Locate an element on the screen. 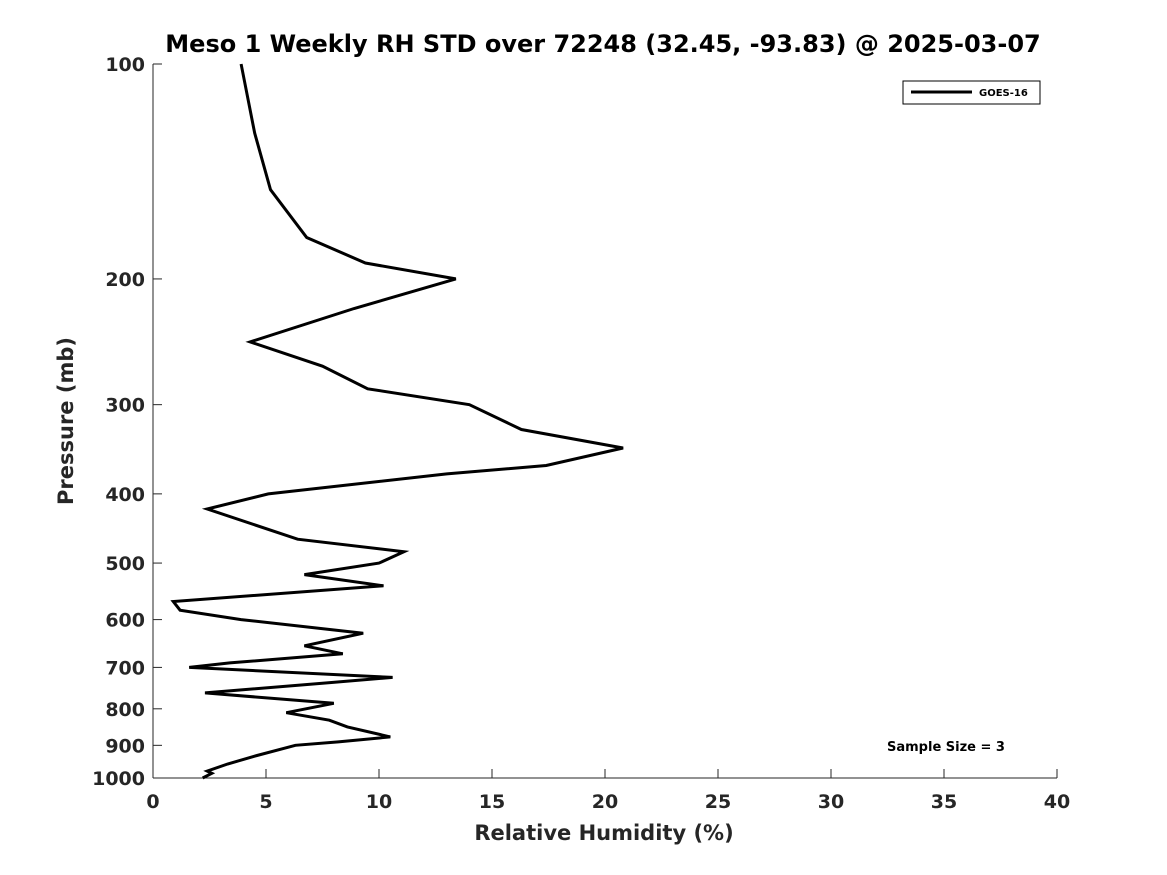 The image size is (1167, 875). y-tick-label: 900 is located at coordinates (125, 746).